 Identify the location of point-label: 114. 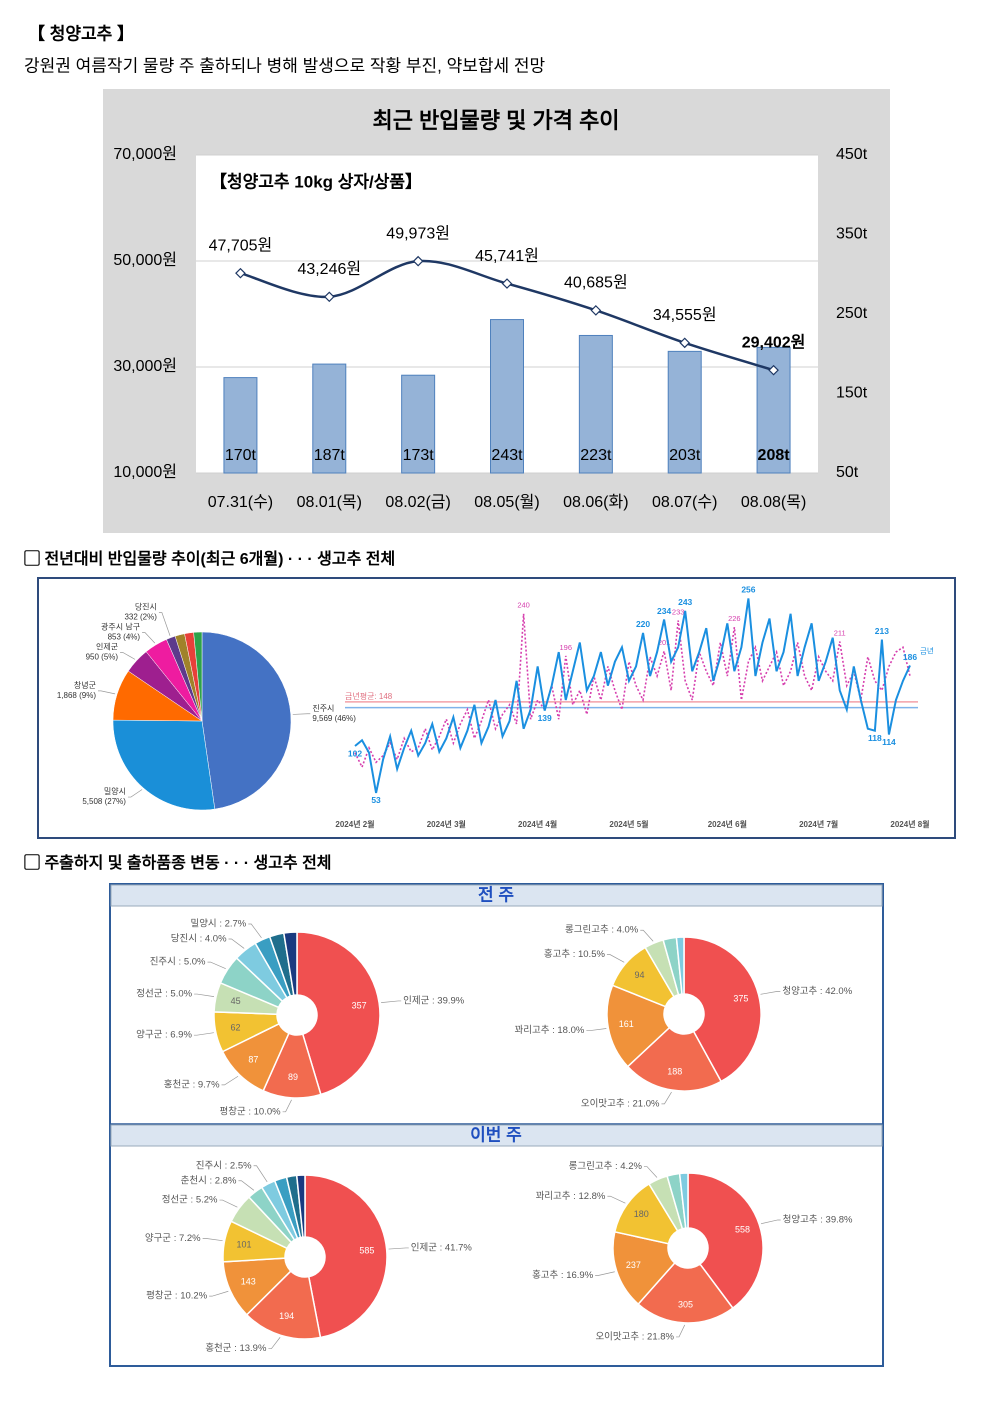
(889, 742).